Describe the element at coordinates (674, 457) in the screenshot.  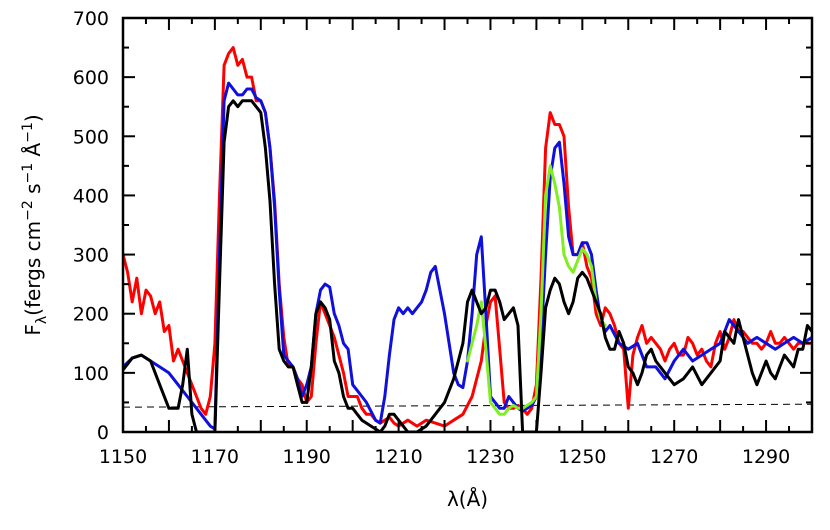
I see `x-tick-label: 1270` at that location.